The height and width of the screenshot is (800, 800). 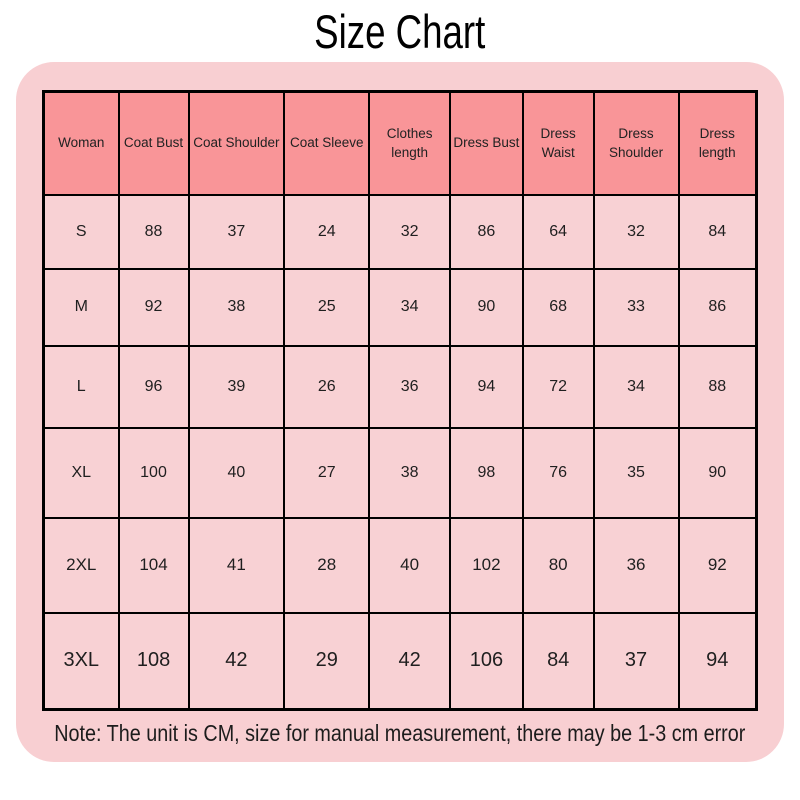 I want to click on value-cell: 68, so click(x=558, y=307).